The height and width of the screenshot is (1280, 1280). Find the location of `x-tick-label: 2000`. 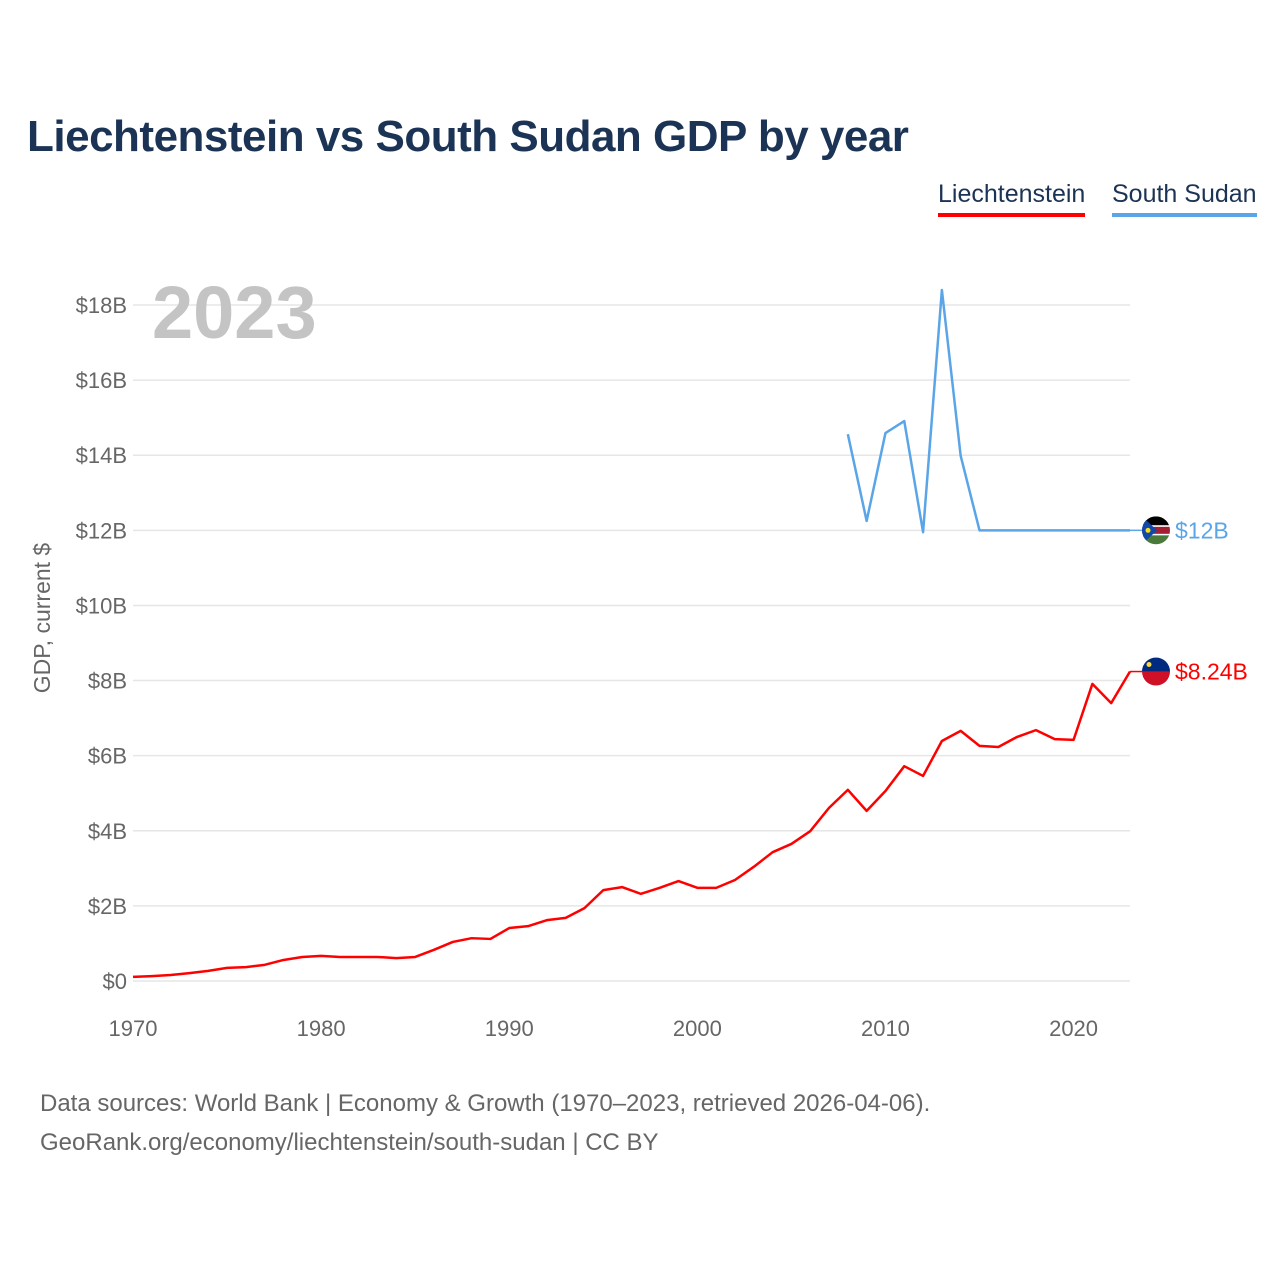

x-tick-label: 2000 is located at coordinates (697, 1028).